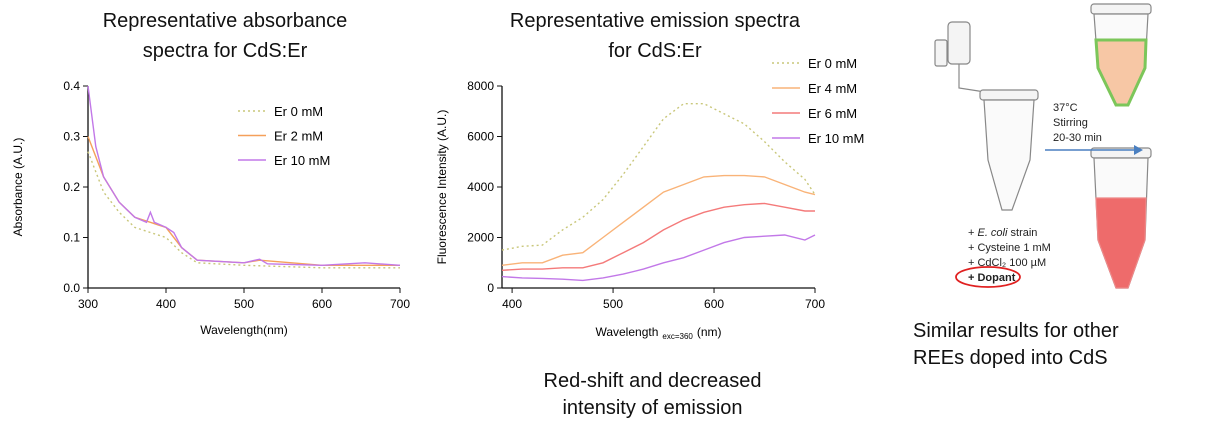  What do you see at coordinates (709, 332) in the screenshot?
I see `text: (nm)` at bounding box center [709, 332].